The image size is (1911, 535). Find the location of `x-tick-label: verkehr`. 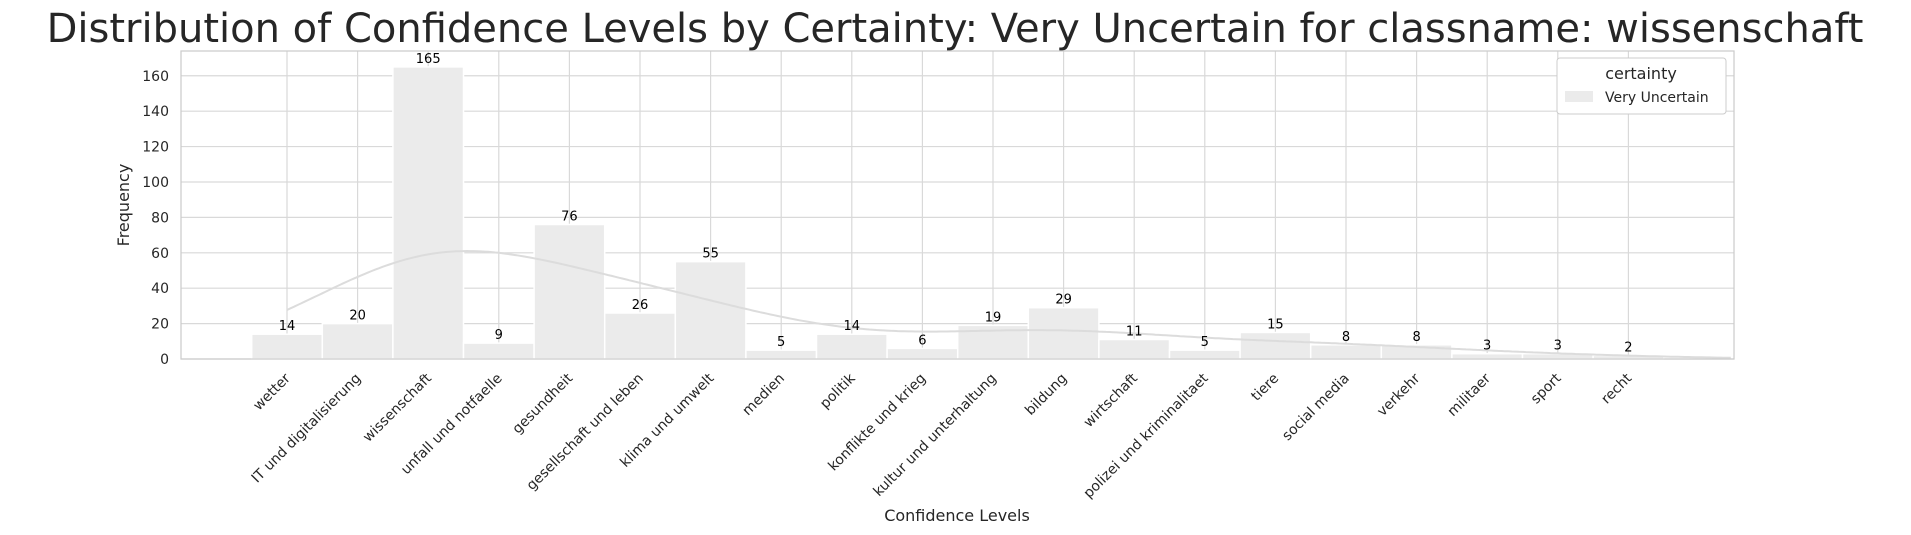

x-tick-label: verkehr is located at coordinates (1398, 394).